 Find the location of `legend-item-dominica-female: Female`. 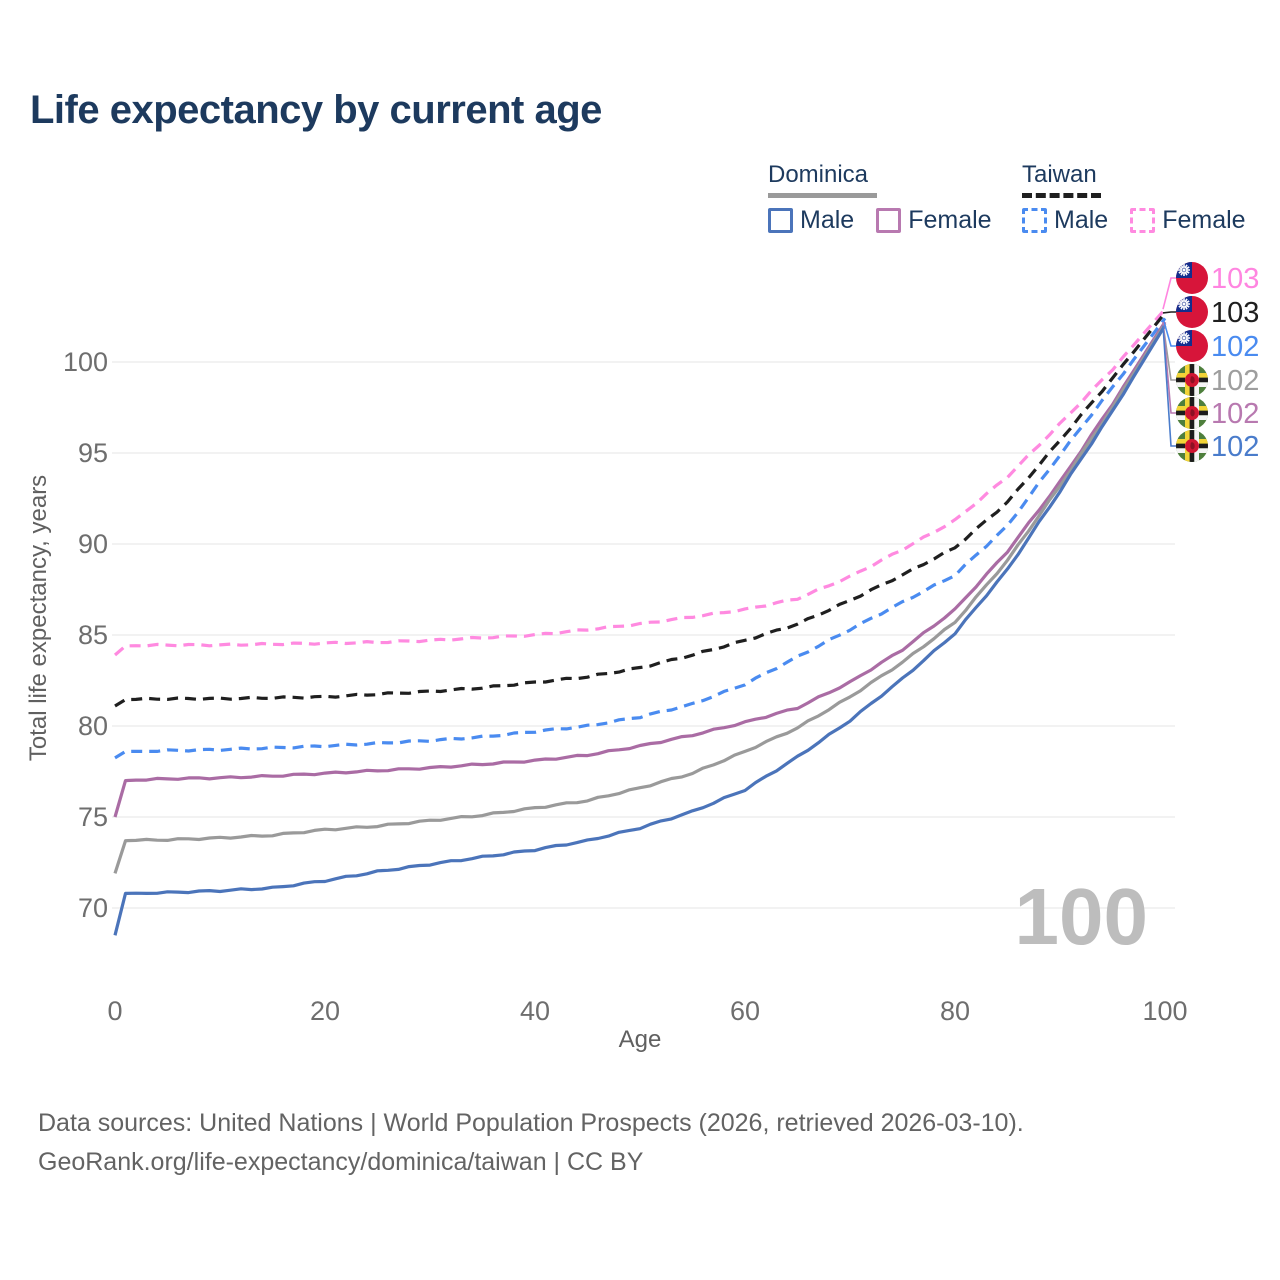

legend-item-dominica-female: Female is located at coordinates (934, 220).